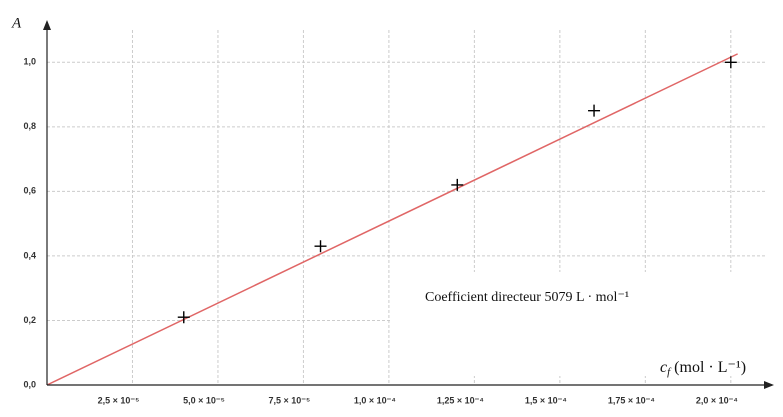 This screenshot has height=417, width=783. What do you see at coordinates (29, 384) in the screenshot?
I see `y-tick-label: 0,0` at bounding box center [29, 384].